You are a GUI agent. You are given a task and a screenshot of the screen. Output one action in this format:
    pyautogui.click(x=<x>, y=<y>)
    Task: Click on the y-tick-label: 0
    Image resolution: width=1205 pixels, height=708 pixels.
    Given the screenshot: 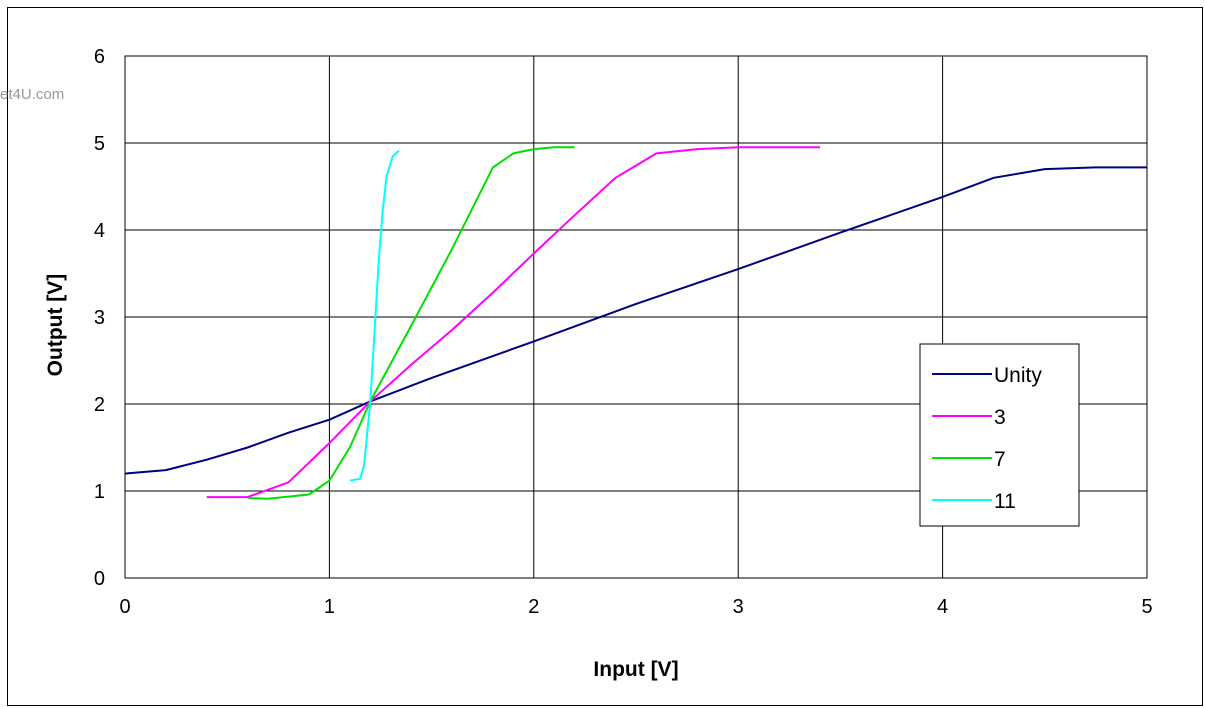 What is the action you would take?
    pyautogui.click(x=99, y=579)
    